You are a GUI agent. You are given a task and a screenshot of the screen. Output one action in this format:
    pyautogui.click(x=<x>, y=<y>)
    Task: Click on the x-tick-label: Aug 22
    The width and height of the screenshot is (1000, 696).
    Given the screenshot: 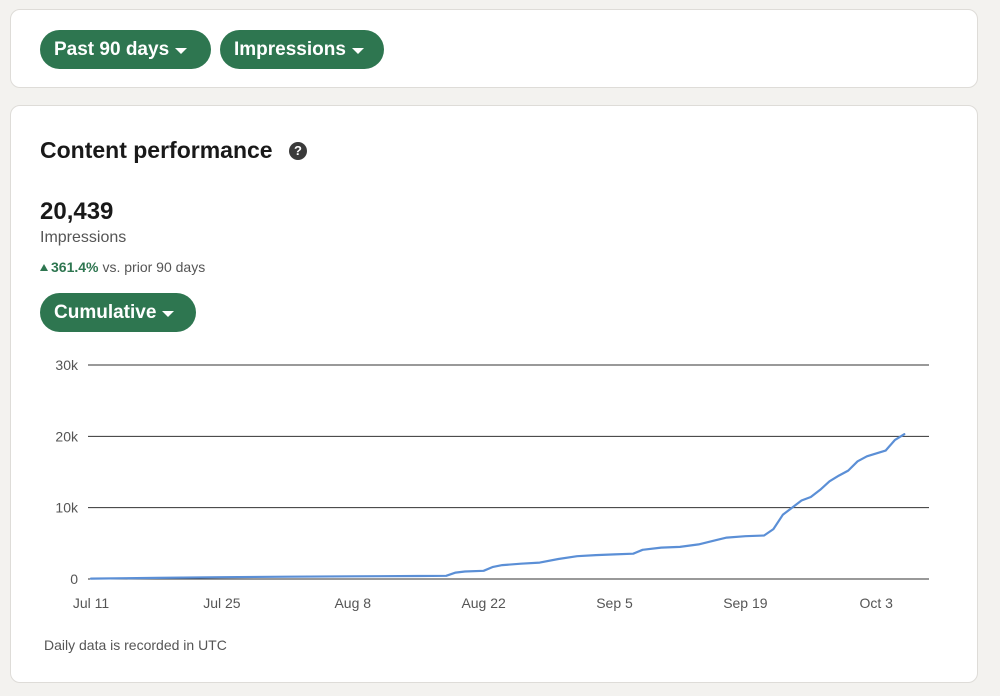 What is the action you would take?
    pyautogui.click(x=483, y=603)
    